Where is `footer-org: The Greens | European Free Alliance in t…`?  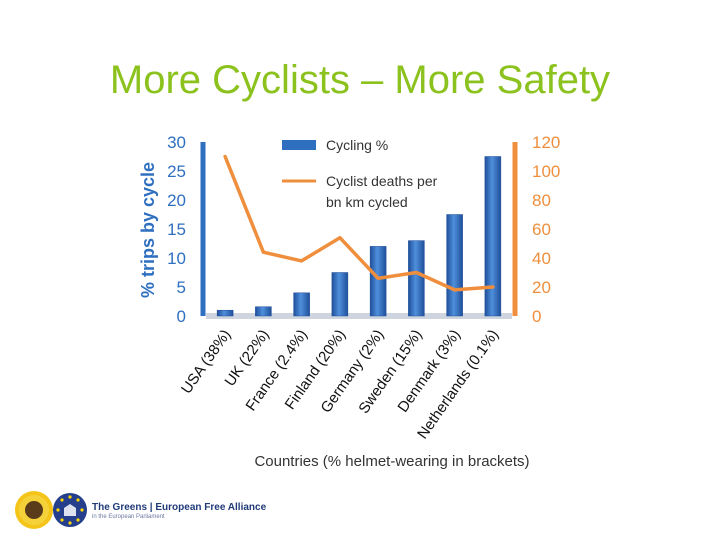
footer-org: The Greens | European Free Alliance in t… is located at coordinates (179, 511).